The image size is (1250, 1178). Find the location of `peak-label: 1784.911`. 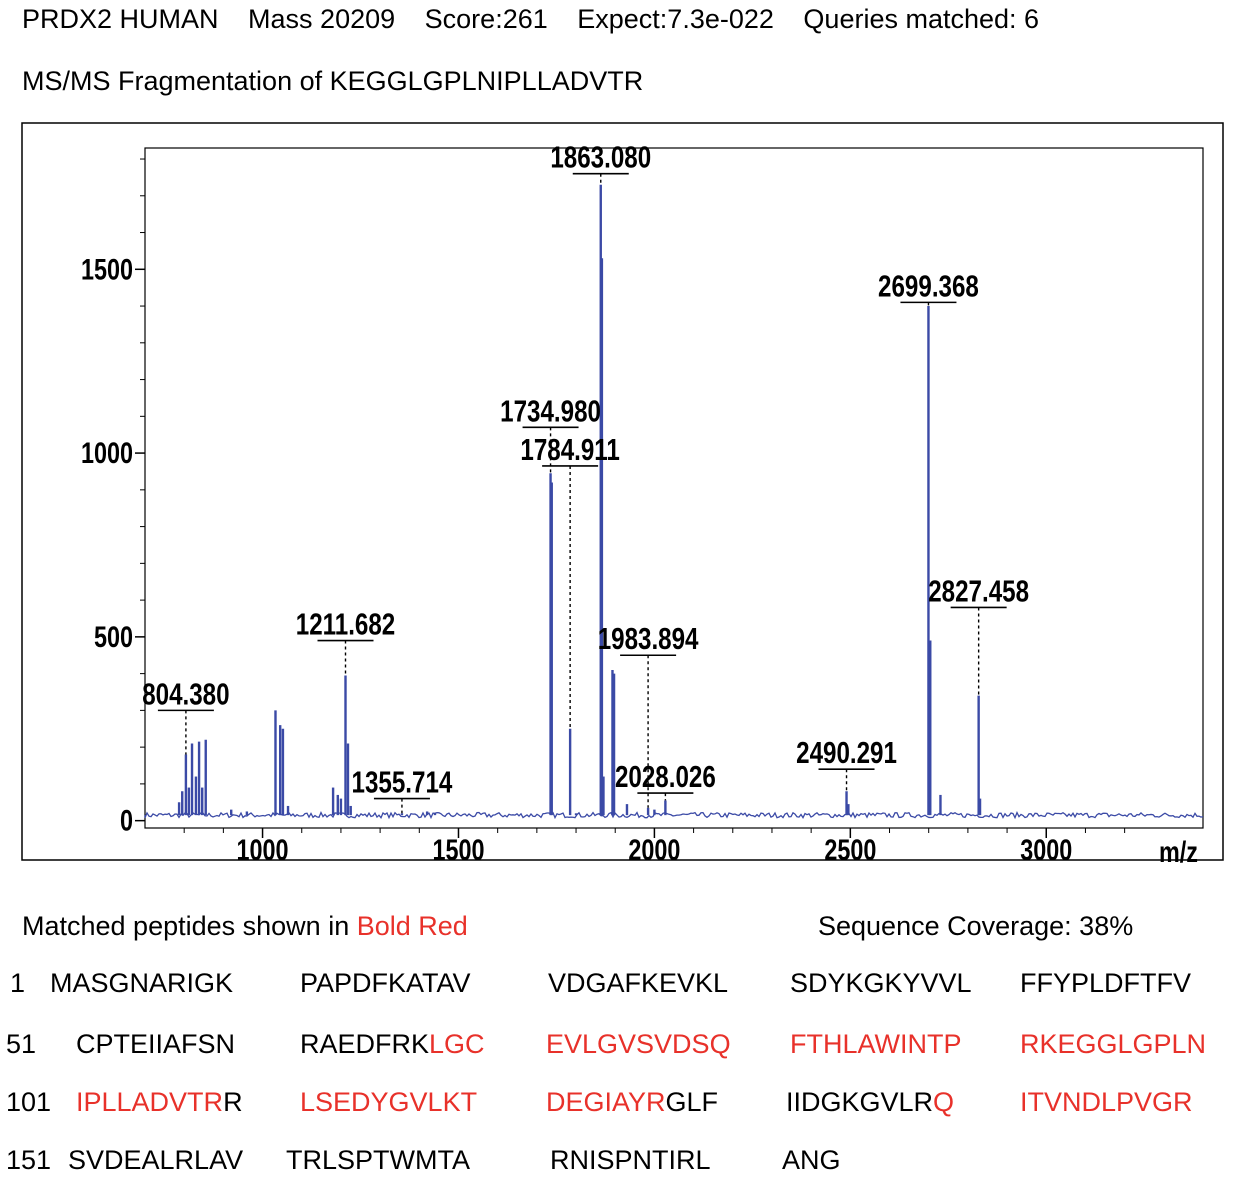

peak-label: 1784.911 is located at coordinates (569, 449).